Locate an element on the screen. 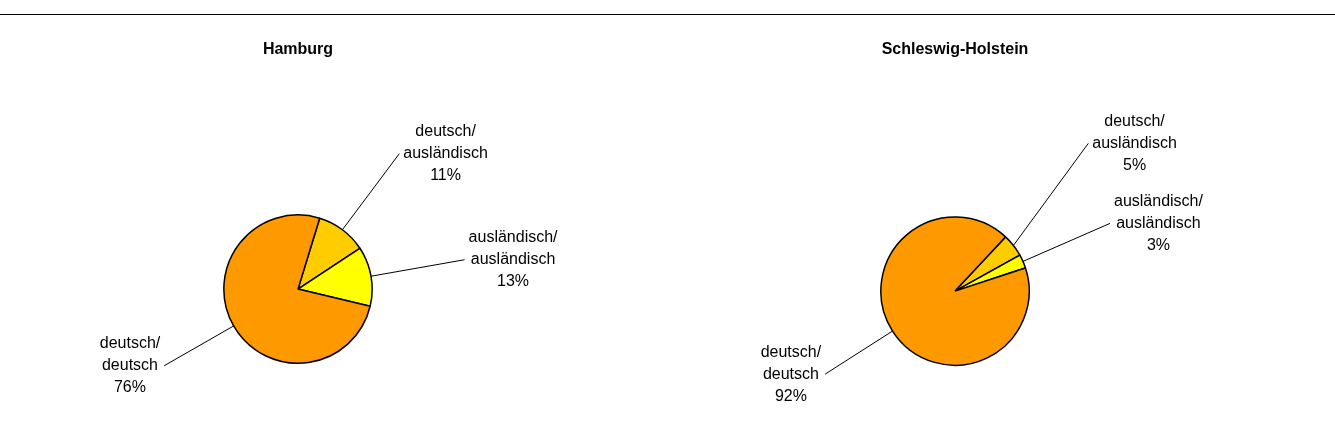  data-label: 3% is located at coordinates (1158, 244).